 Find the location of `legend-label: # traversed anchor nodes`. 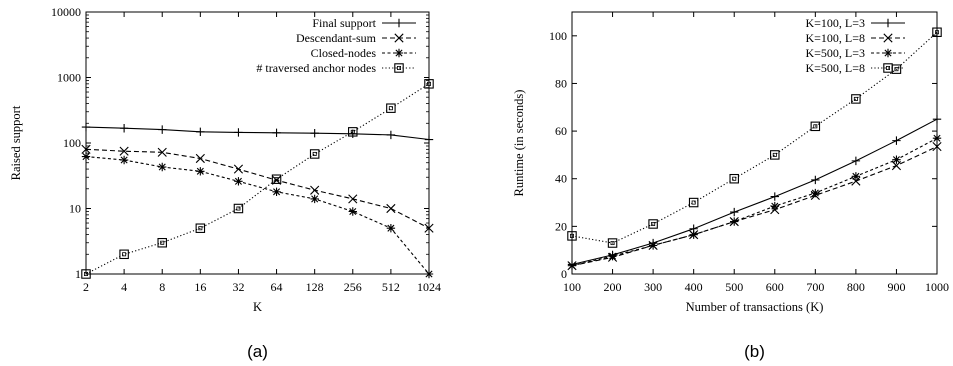

legend-label: # traversed anchor nodes is located at coordinates (316, 68).